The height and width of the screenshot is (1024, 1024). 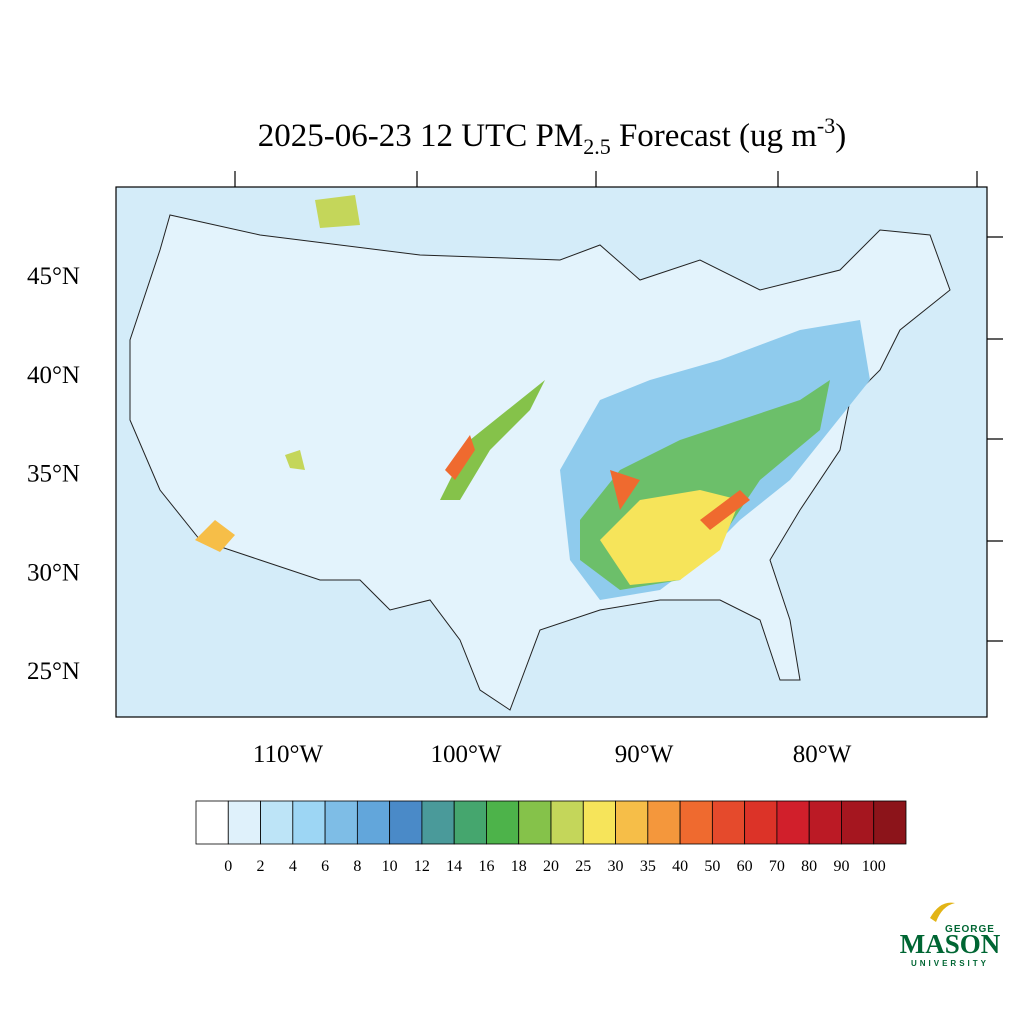 I want to click on colorbar-label: 35, so click(x=648, y=866).